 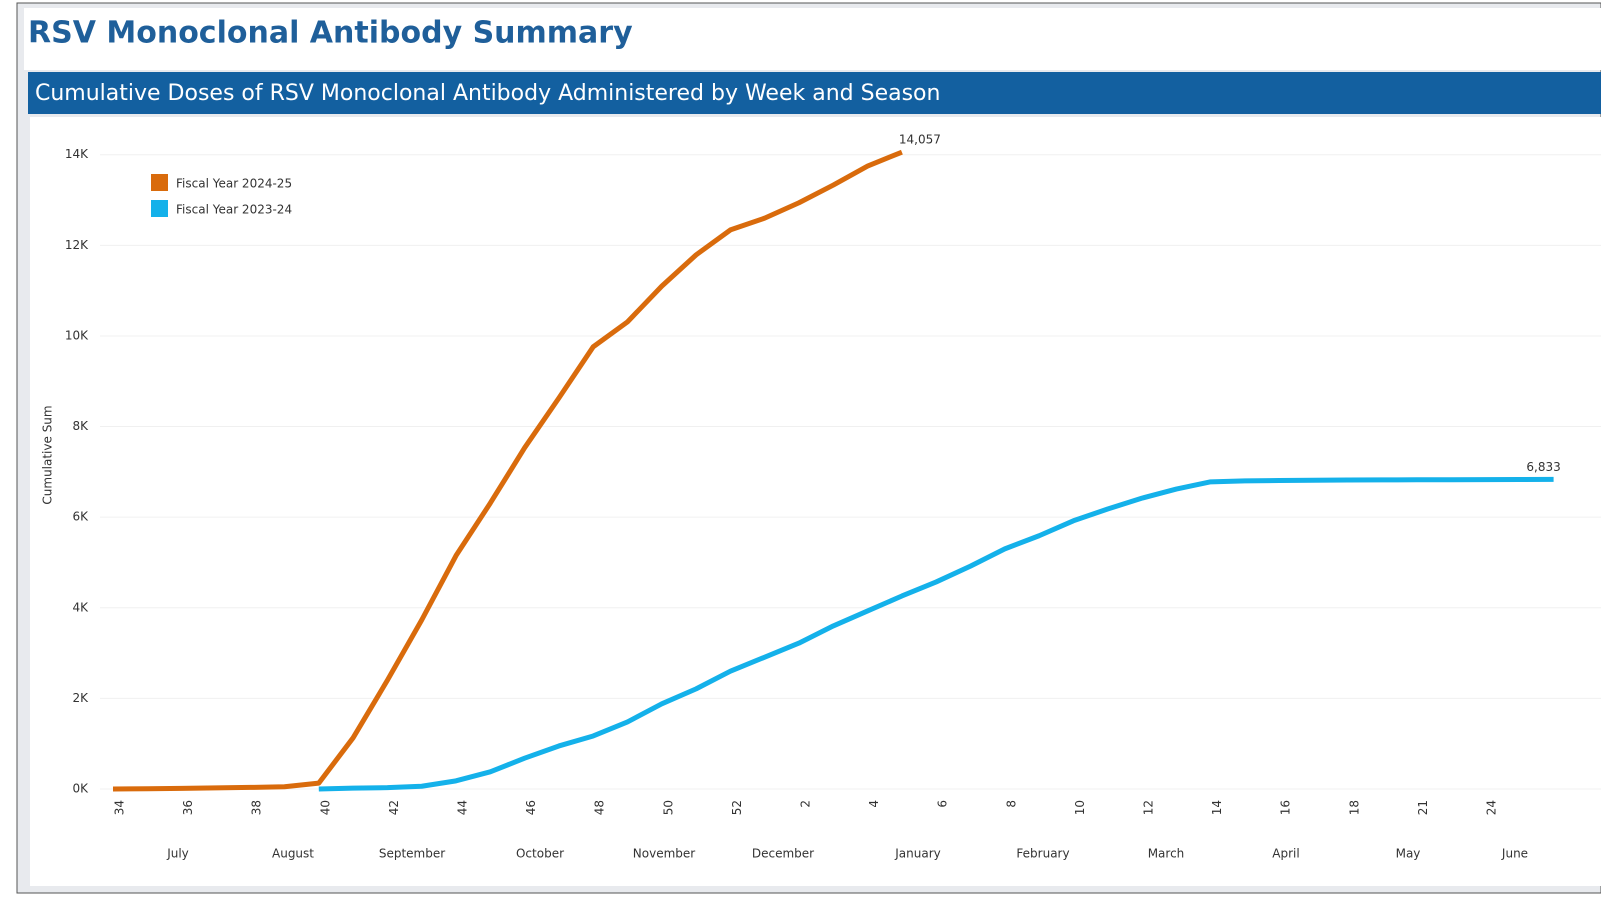 What do you see at coordinates (737, 807) in the screenshot?
I see `x-tick-label: 52` at bounding box center [737, 807].